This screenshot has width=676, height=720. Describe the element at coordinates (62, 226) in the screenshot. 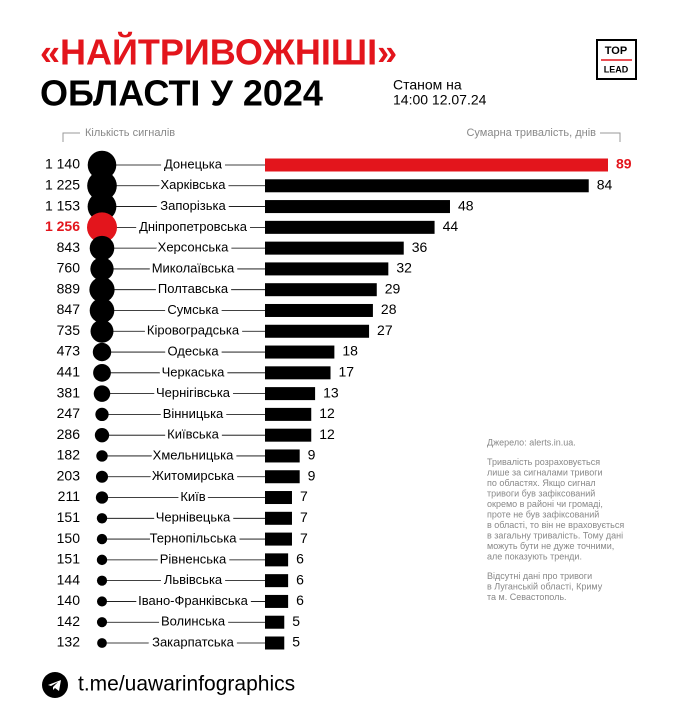

I see `signal-count: 1 256` at that location.